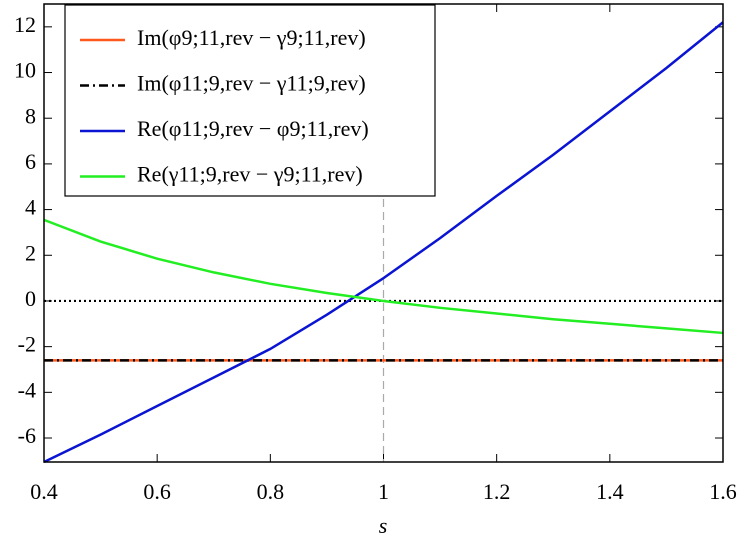 The image size is (747, 543). I want to click on y-tick-label: 8, so click(30, 115).